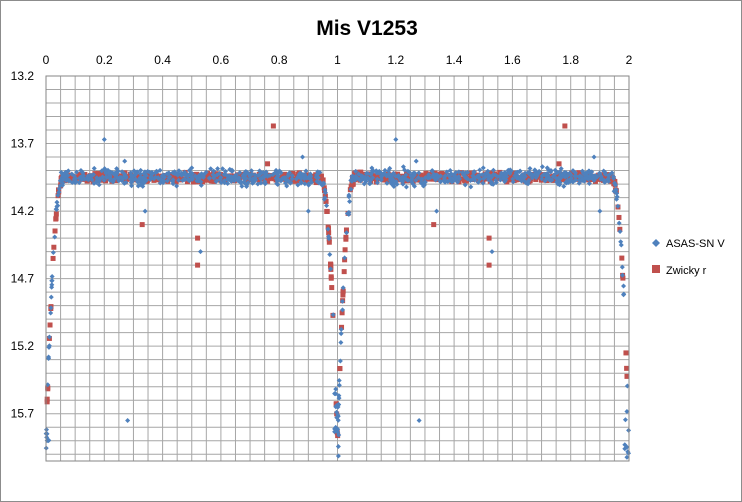 The height and width of the screenshot is (502, 742). What do you see at coordinates (656, 243) in the screenshot?
I see `legend-marker-asas-sn` at bounding box center [656, 243].